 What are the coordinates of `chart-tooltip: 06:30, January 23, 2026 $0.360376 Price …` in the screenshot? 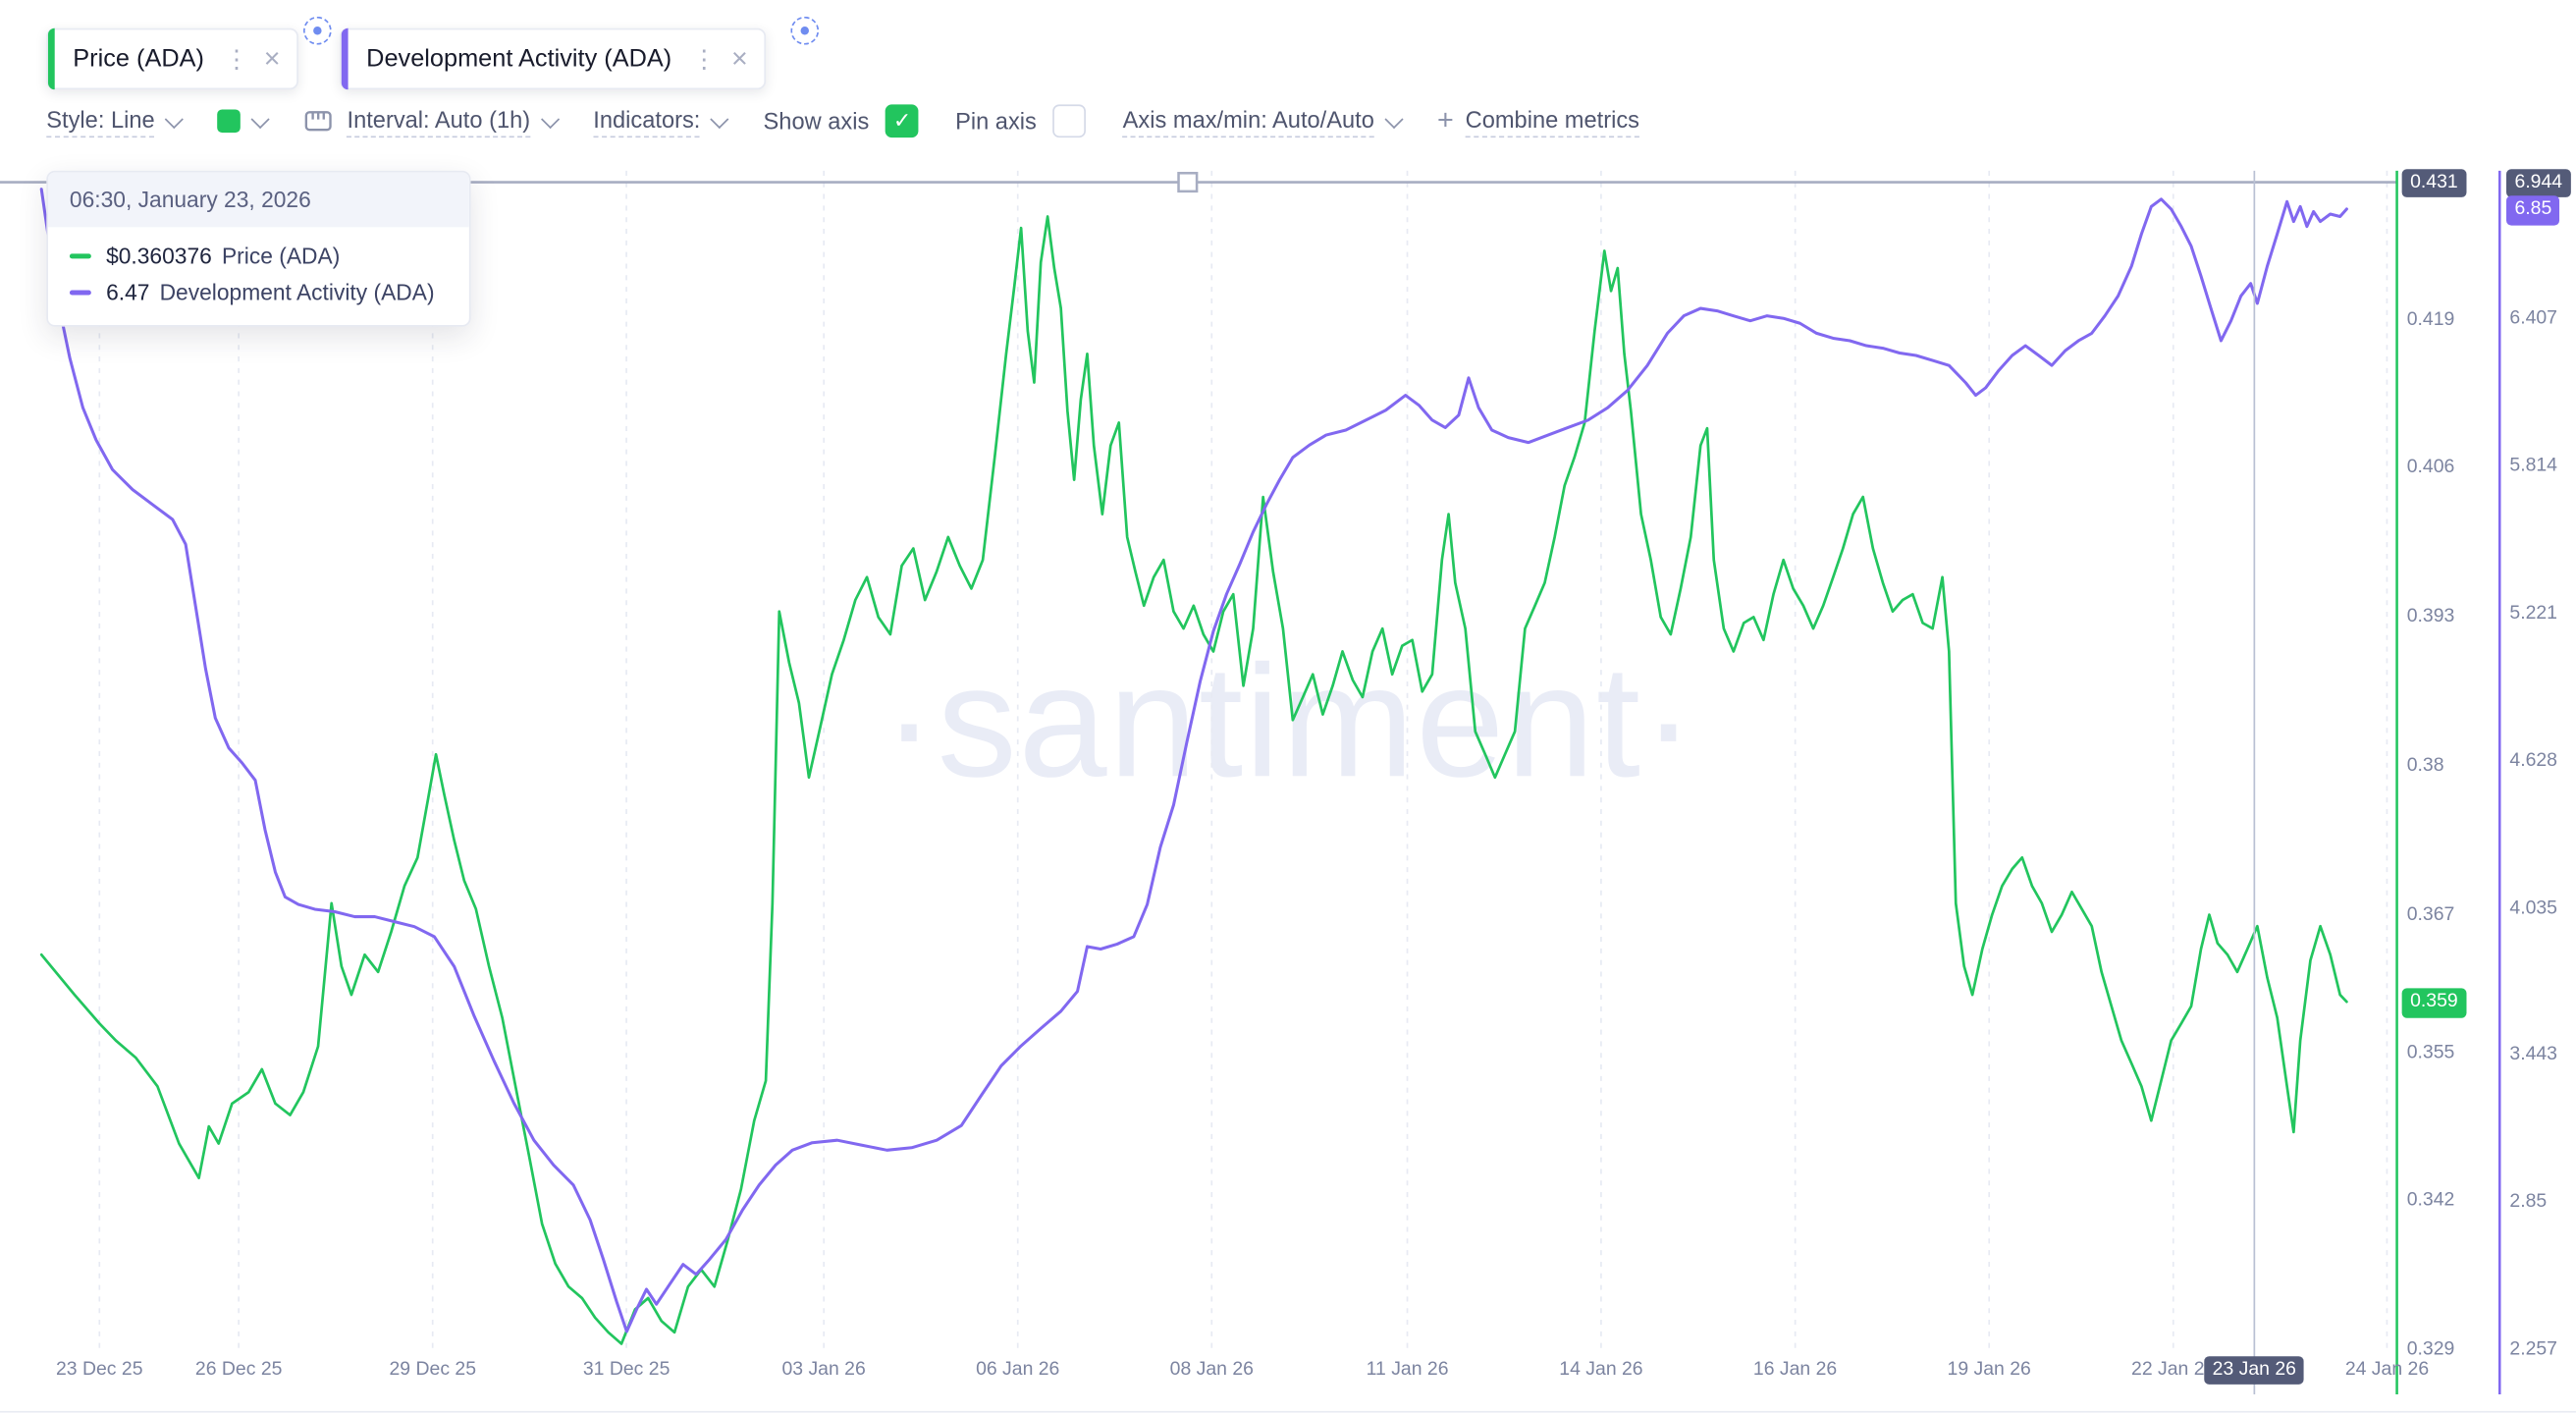 It's located at (258, 249).